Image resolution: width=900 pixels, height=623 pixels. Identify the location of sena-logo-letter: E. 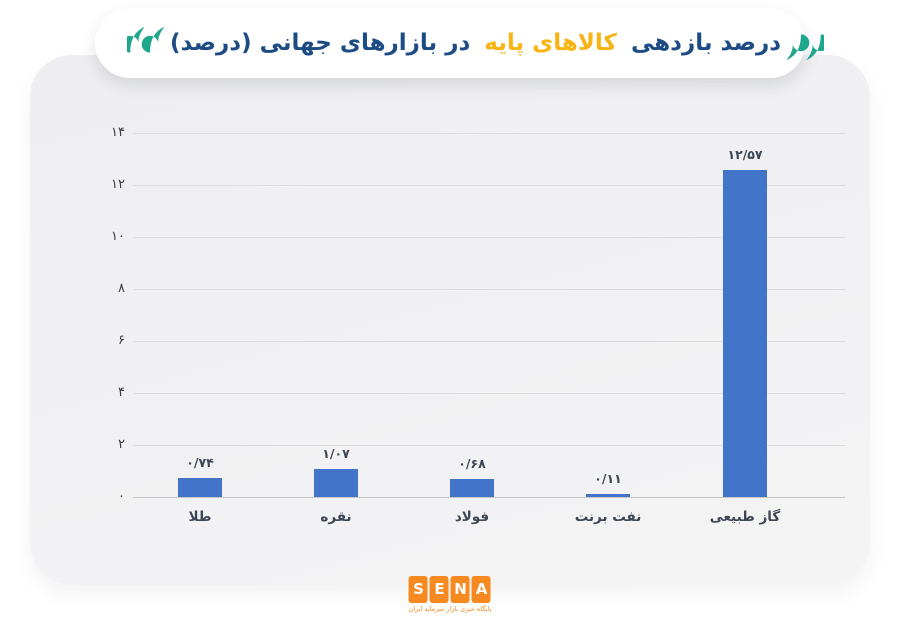
(439, 589).